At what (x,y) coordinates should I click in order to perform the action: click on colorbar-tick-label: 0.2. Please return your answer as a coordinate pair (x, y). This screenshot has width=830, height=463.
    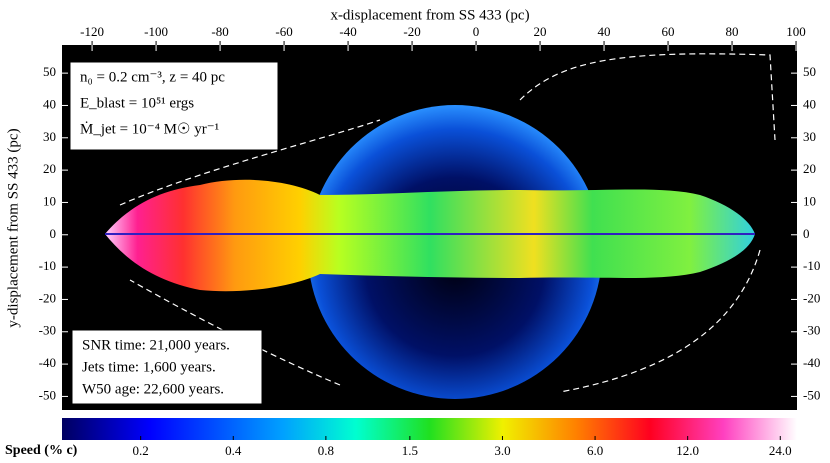
    Looking at the image, I should click on (141, 450).